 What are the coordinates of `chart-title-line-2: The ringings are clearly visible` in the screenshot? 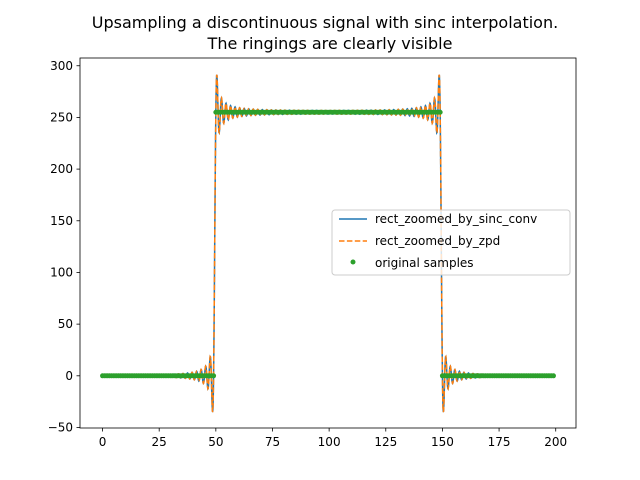 It's located at (330, 43).